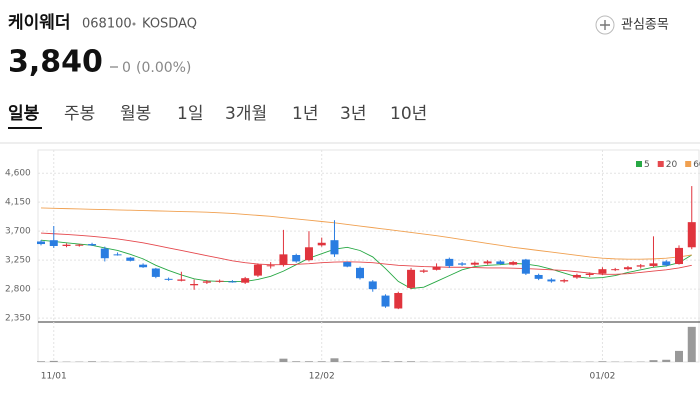  Describe the element at coordinates (18, 261) in the screenshot. I see `y-tick-label: 3,250` at that location.